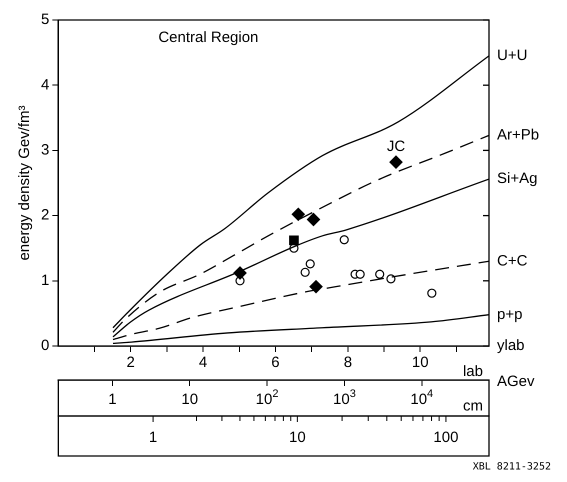 This screenshot has width=567, height=482. Describe the element at coordinates (516, 381) in the screenshot. I see `text: AGev` at that location.